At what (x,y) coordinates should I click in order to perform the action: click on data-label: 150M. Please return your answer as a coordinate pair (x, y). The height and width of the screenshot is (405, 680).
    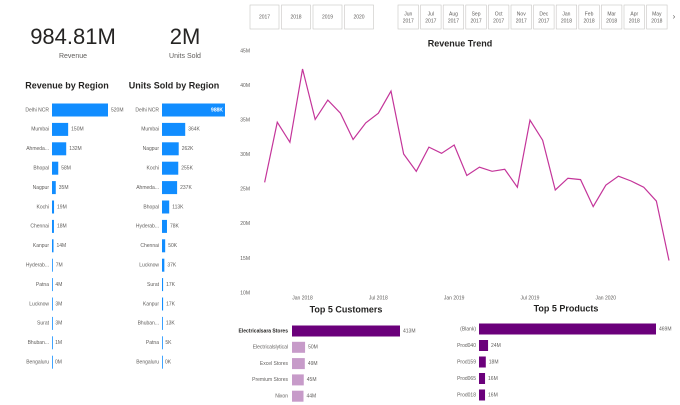
    Looking at the image, I should click on (77, 130).